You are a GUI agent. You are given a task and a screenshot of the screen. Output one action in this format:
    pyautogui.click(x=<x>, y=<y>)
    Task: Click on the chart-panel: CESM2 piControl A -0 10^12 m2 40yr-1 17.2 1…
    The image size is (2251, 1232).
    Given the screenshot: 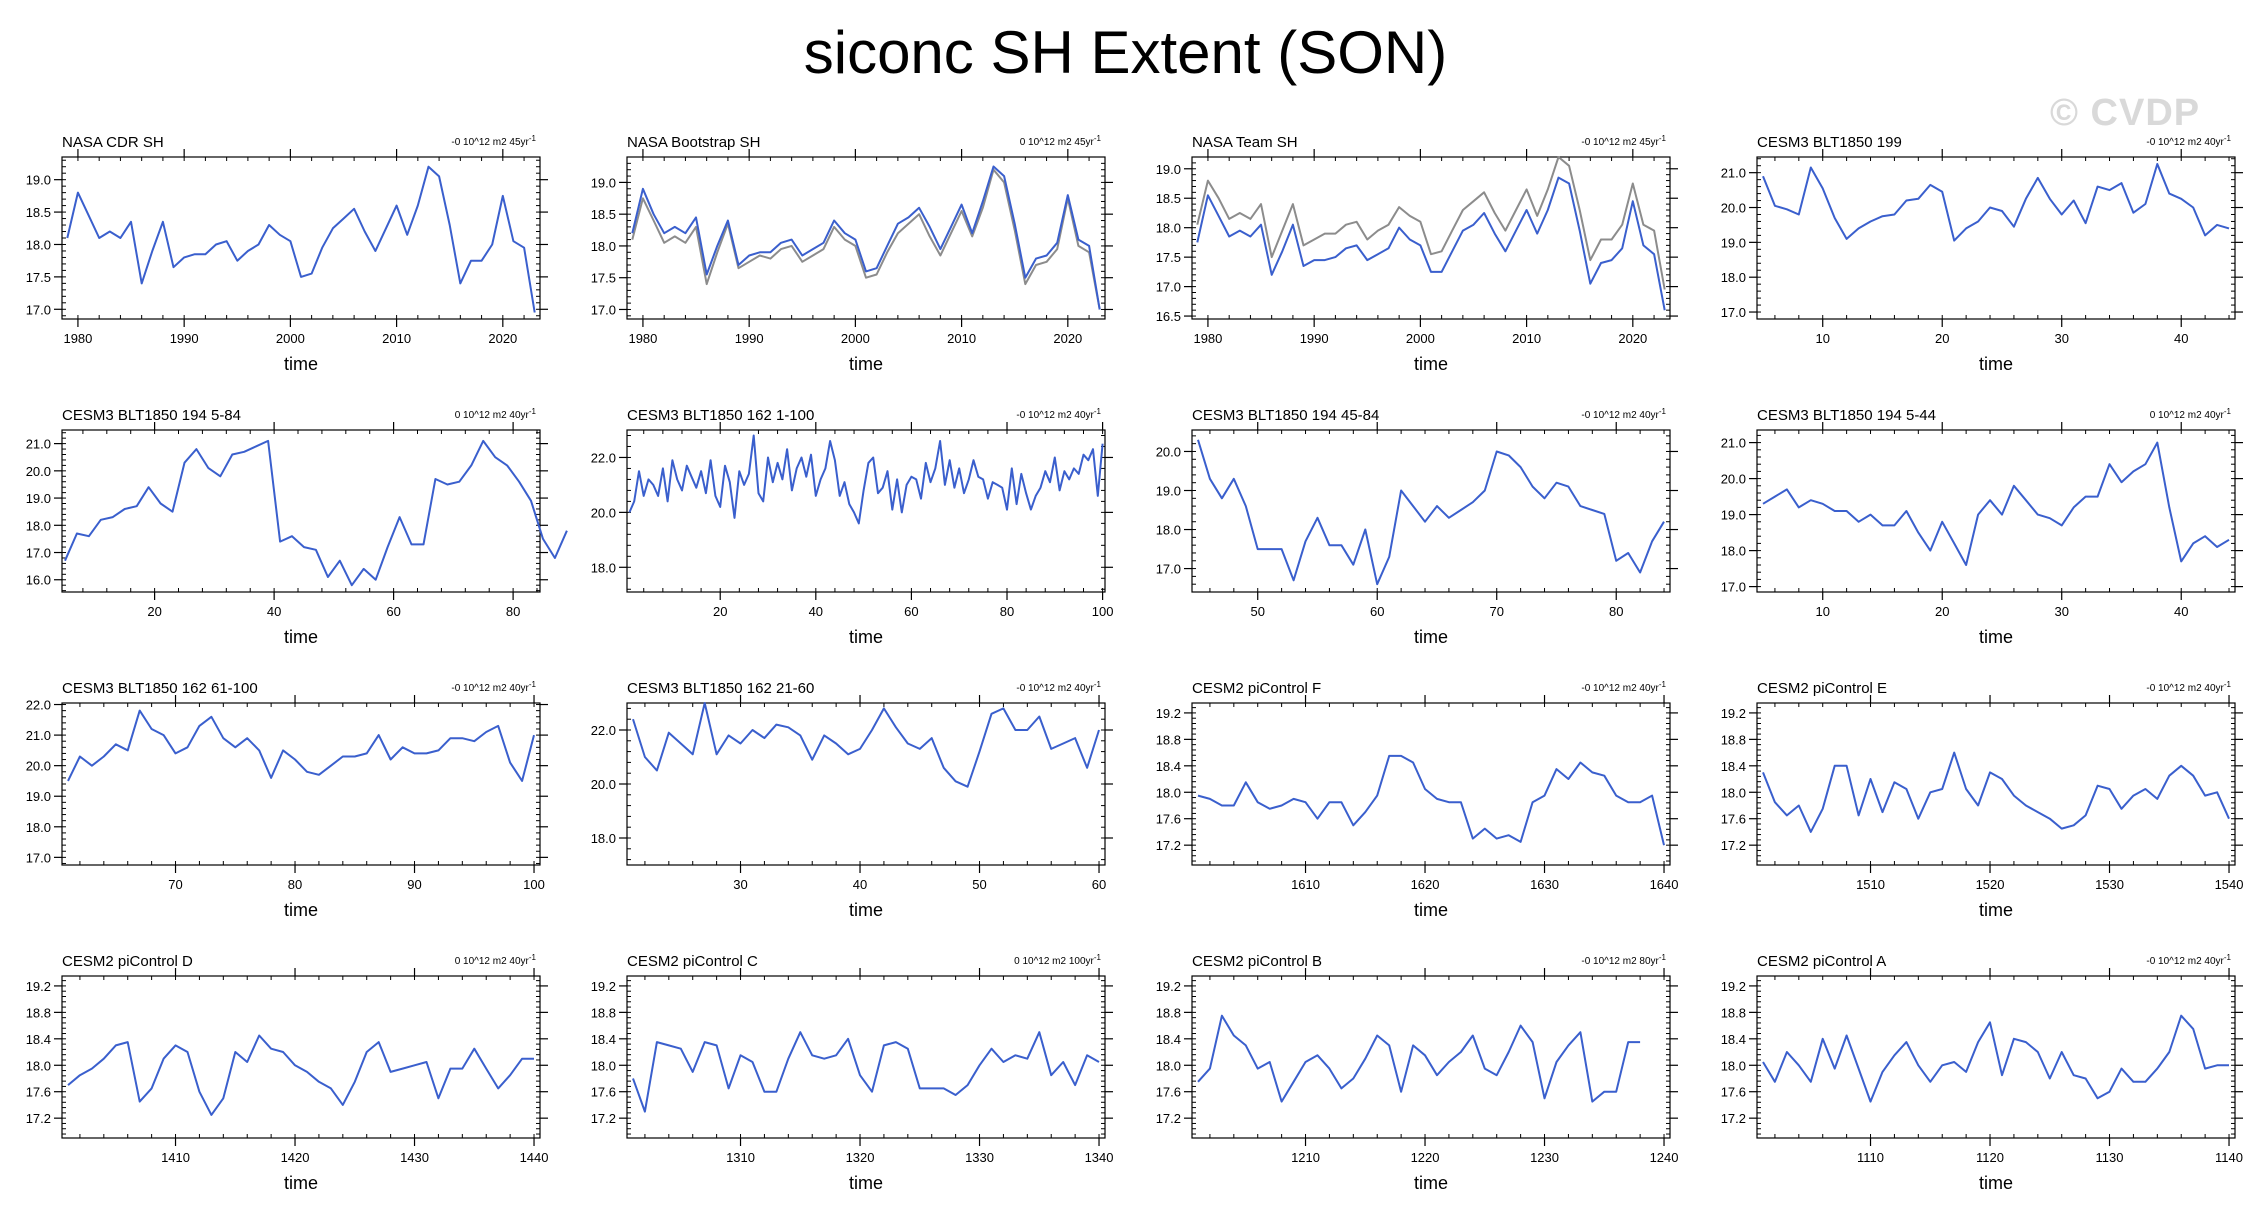 What is the action you would take?
    pyautogui.click(x=1982, y=1073)
    